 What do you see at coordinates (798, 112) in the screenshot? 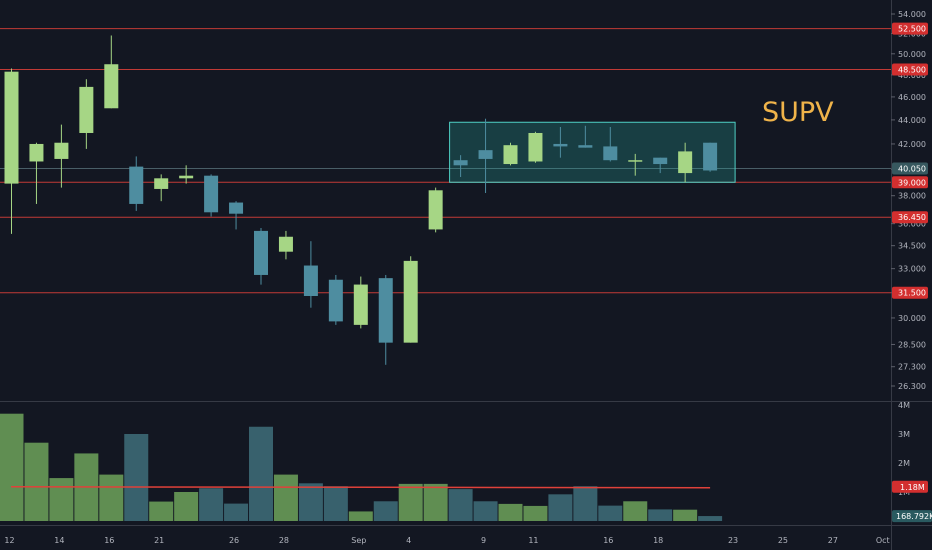
I see `ticker-annotation: SUPV` at bounding box center [798, 112].